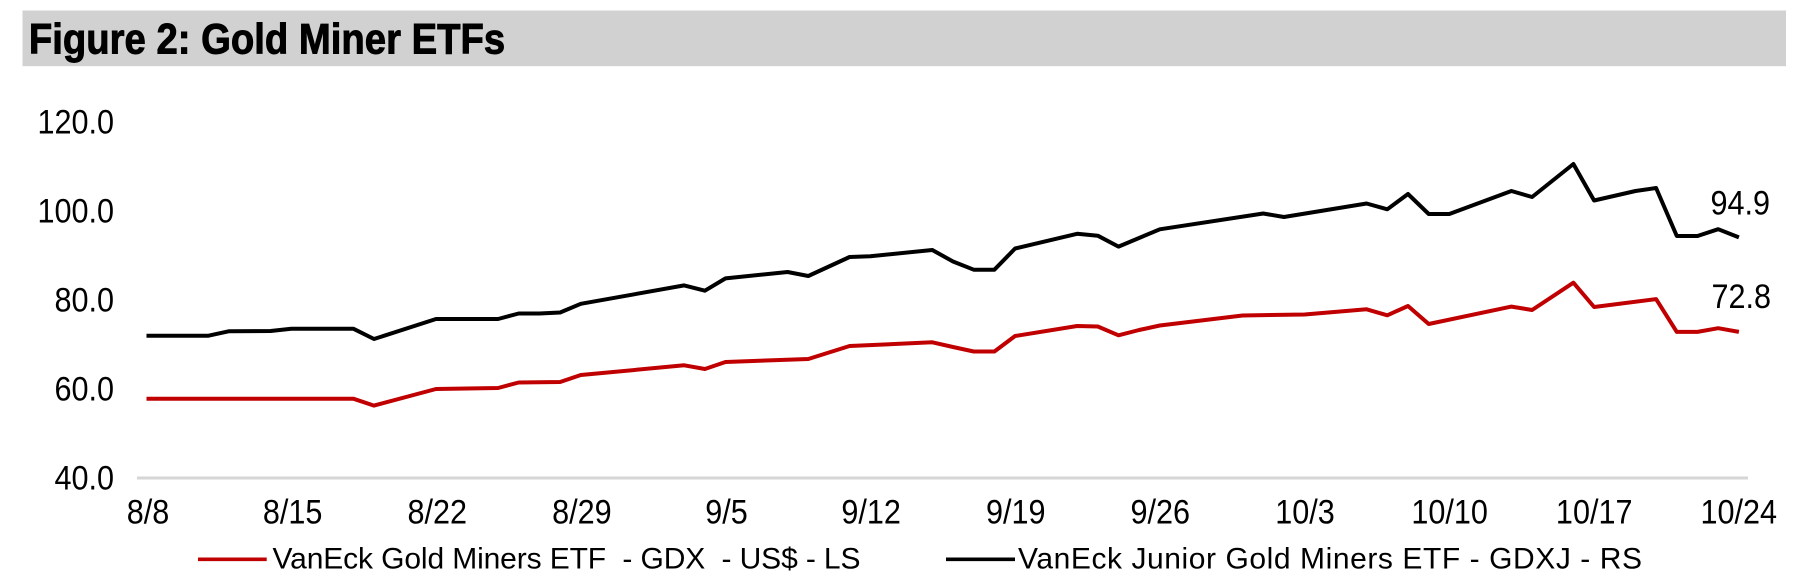 The height and width of the screenshot is (586, 1810). Describe the element at coordinates (267, 39) in the screenshot. I see `svg-text: Figure 2: Gold Miner ETFs` at that location.